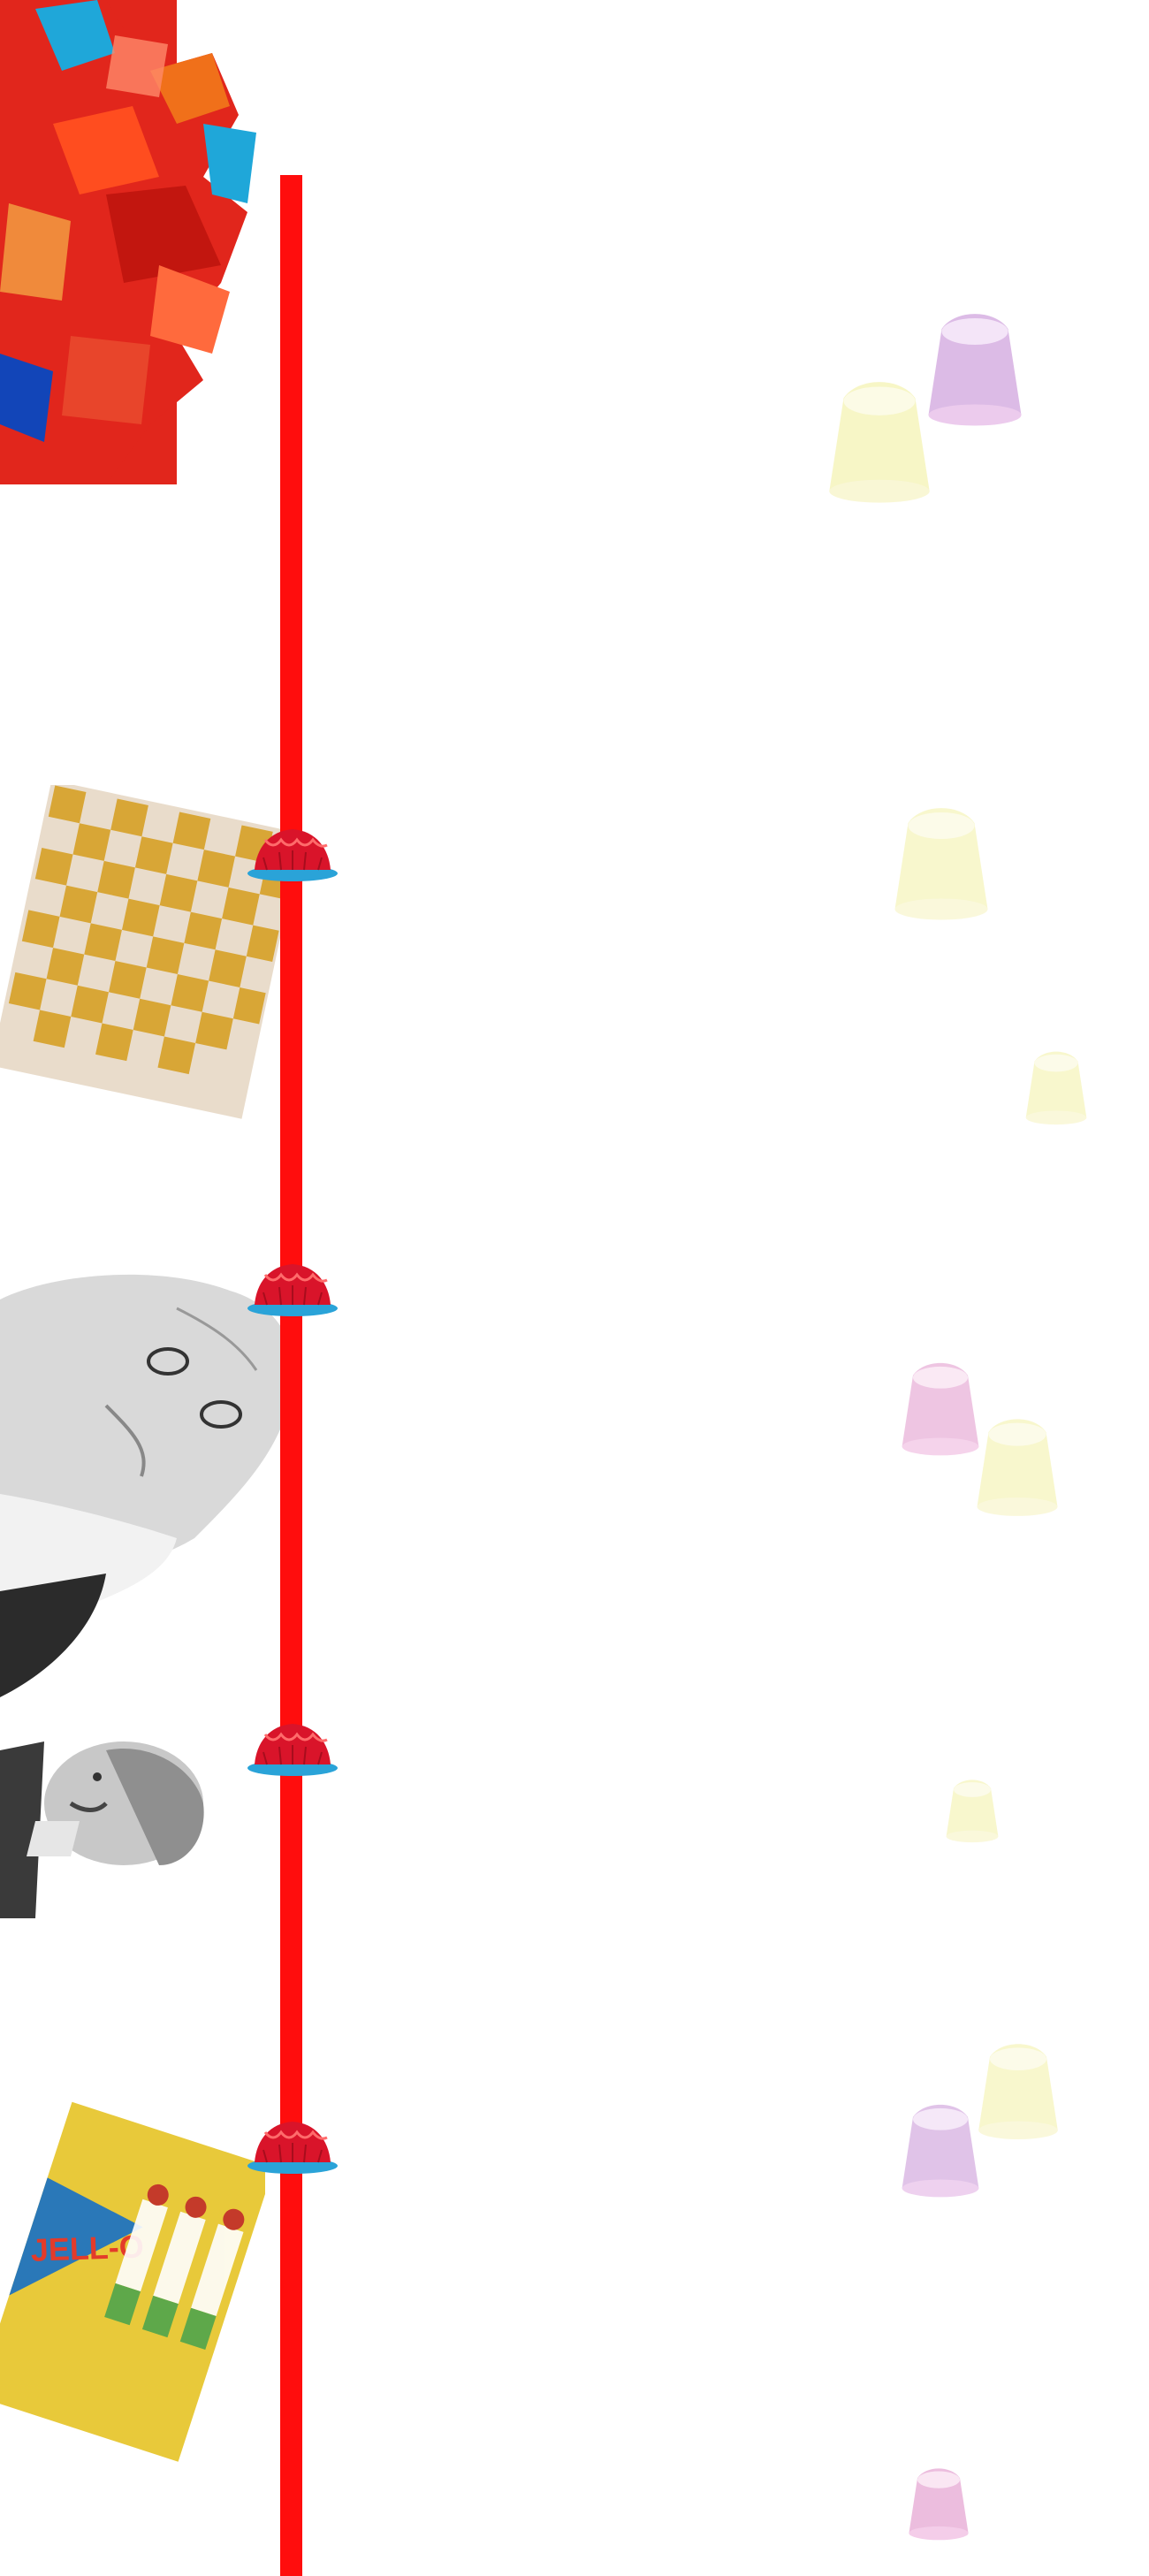 This screenshot has width=1149, height=2576. Describe the element at coordinates (154, 1503) in the screenshot. I see `bearded-man-portrait-photo` at that location.